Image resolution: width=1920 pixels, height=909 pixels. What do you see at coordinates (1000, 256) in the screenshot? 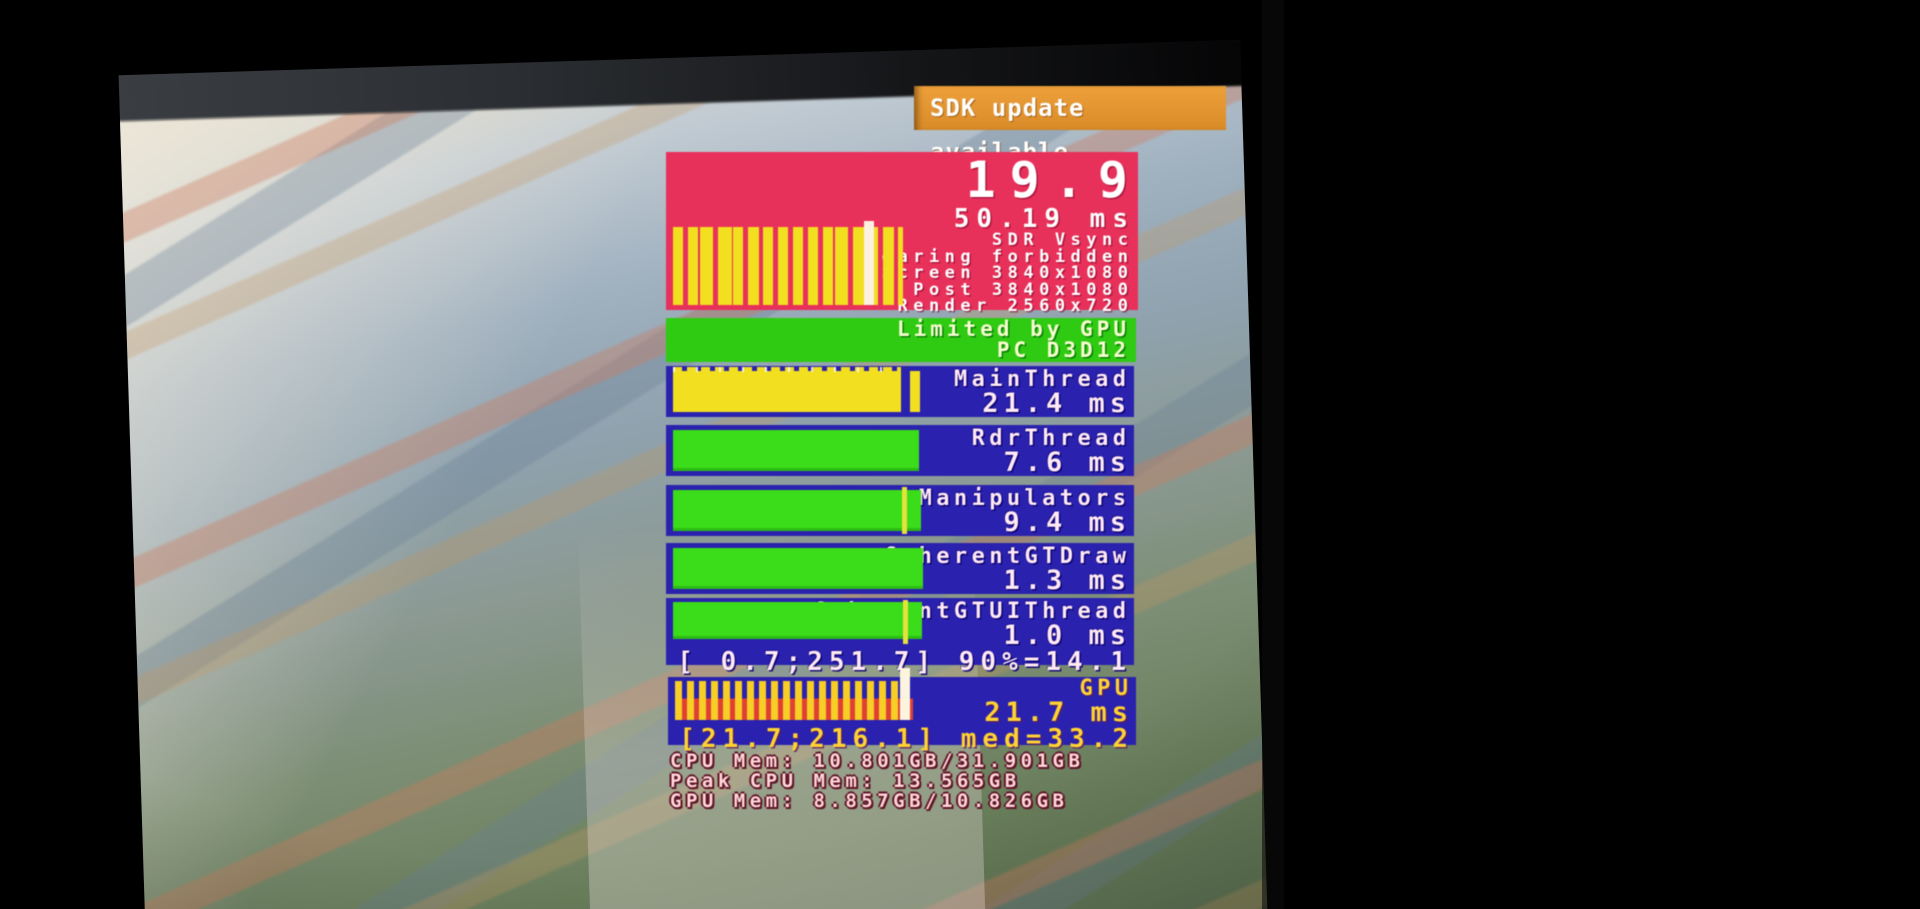
I see `tearing-state: Tearing forbidden` at bounding box center [1000, 256].